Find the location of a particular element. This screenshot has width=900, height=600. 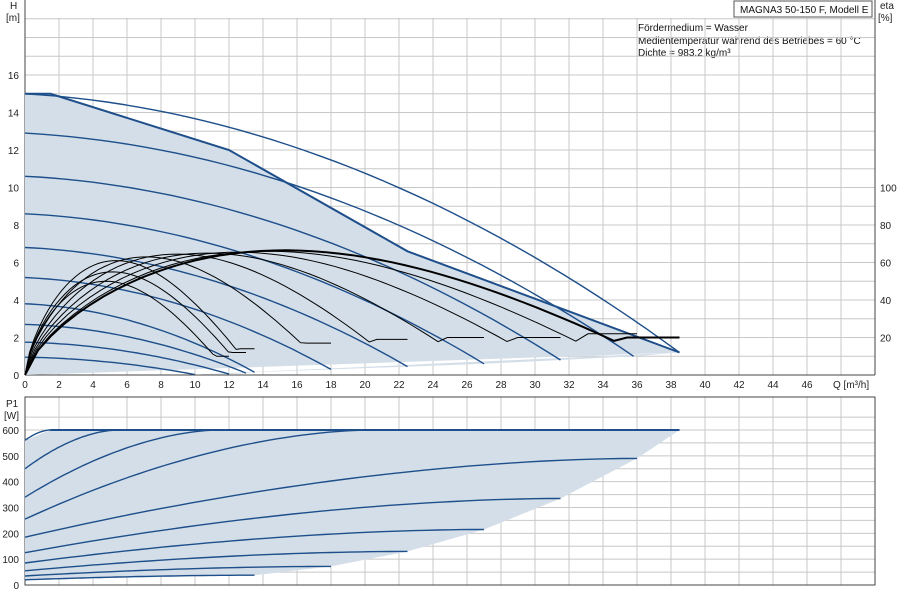

y-tick-label: 14 is located at coordinates (14, 114).